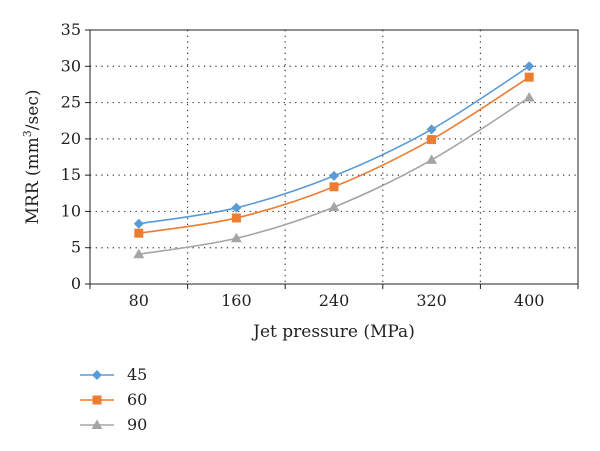 This screenshot has height=451, width=600. I want to click on y-tick-label: 35, so click(71, 29).